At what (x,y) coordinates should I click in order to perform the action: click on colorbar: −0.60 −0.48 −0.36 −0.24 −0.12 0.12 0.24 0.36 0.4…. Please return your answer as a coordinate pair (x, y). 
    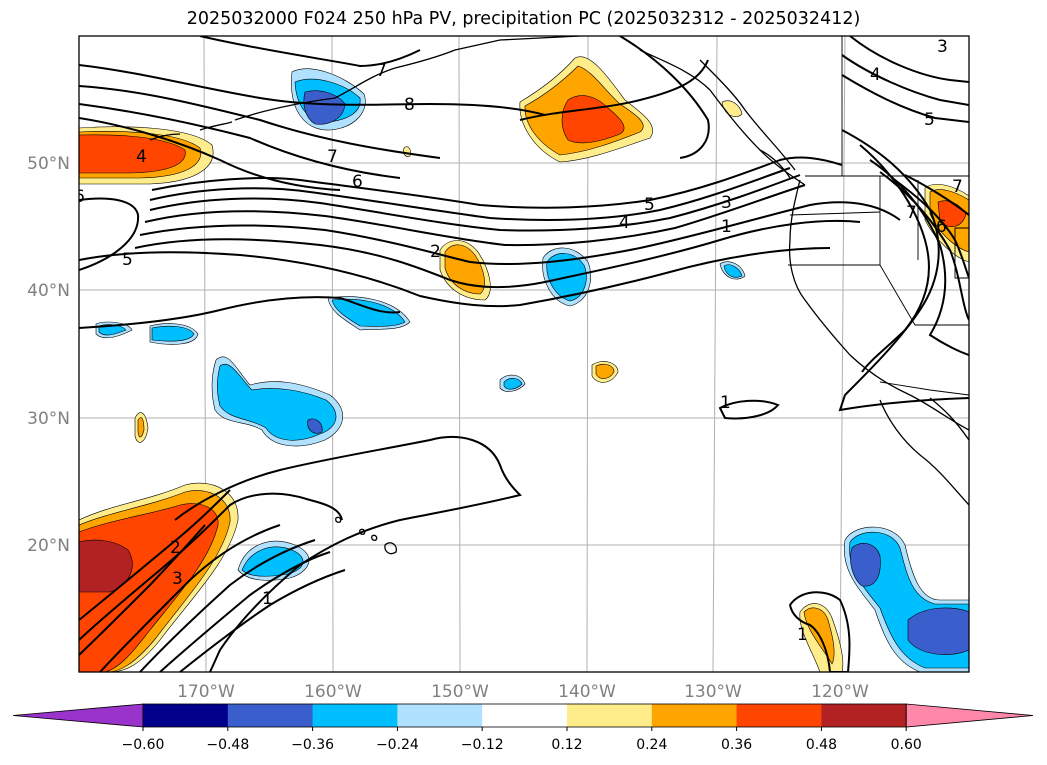
    Looking at the image, I should click on (523, 728).